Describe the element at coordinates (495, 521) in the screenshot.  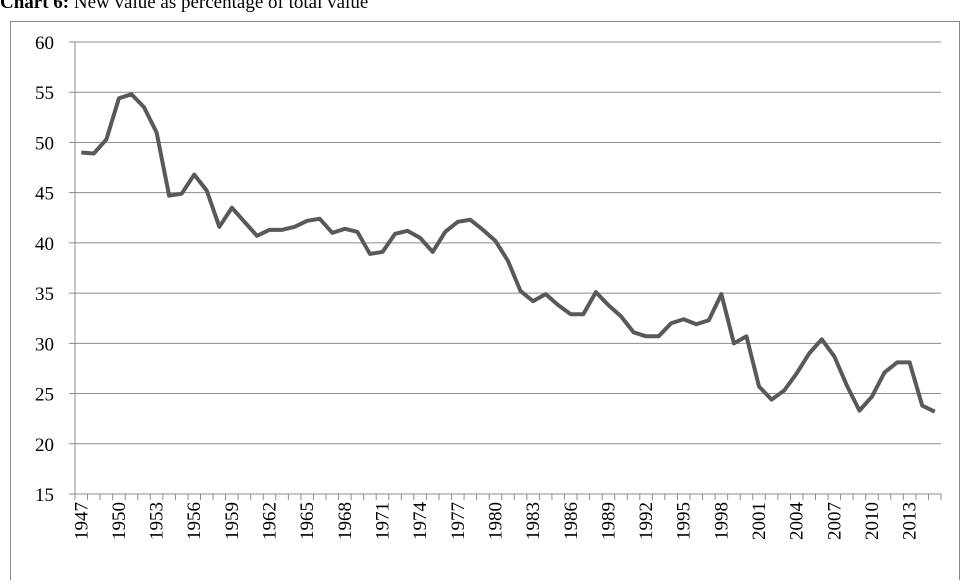
I see `x-tick-label: 1980` at that location.